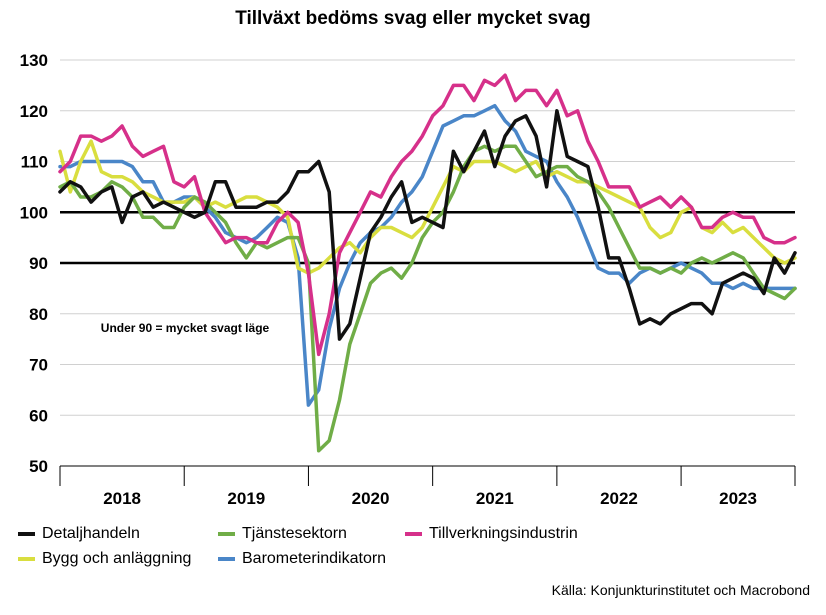  What do you see at coordinates (38, 263) in the screenshot?
I see `y-tick-label: 90` at bounding box center [38, 263].